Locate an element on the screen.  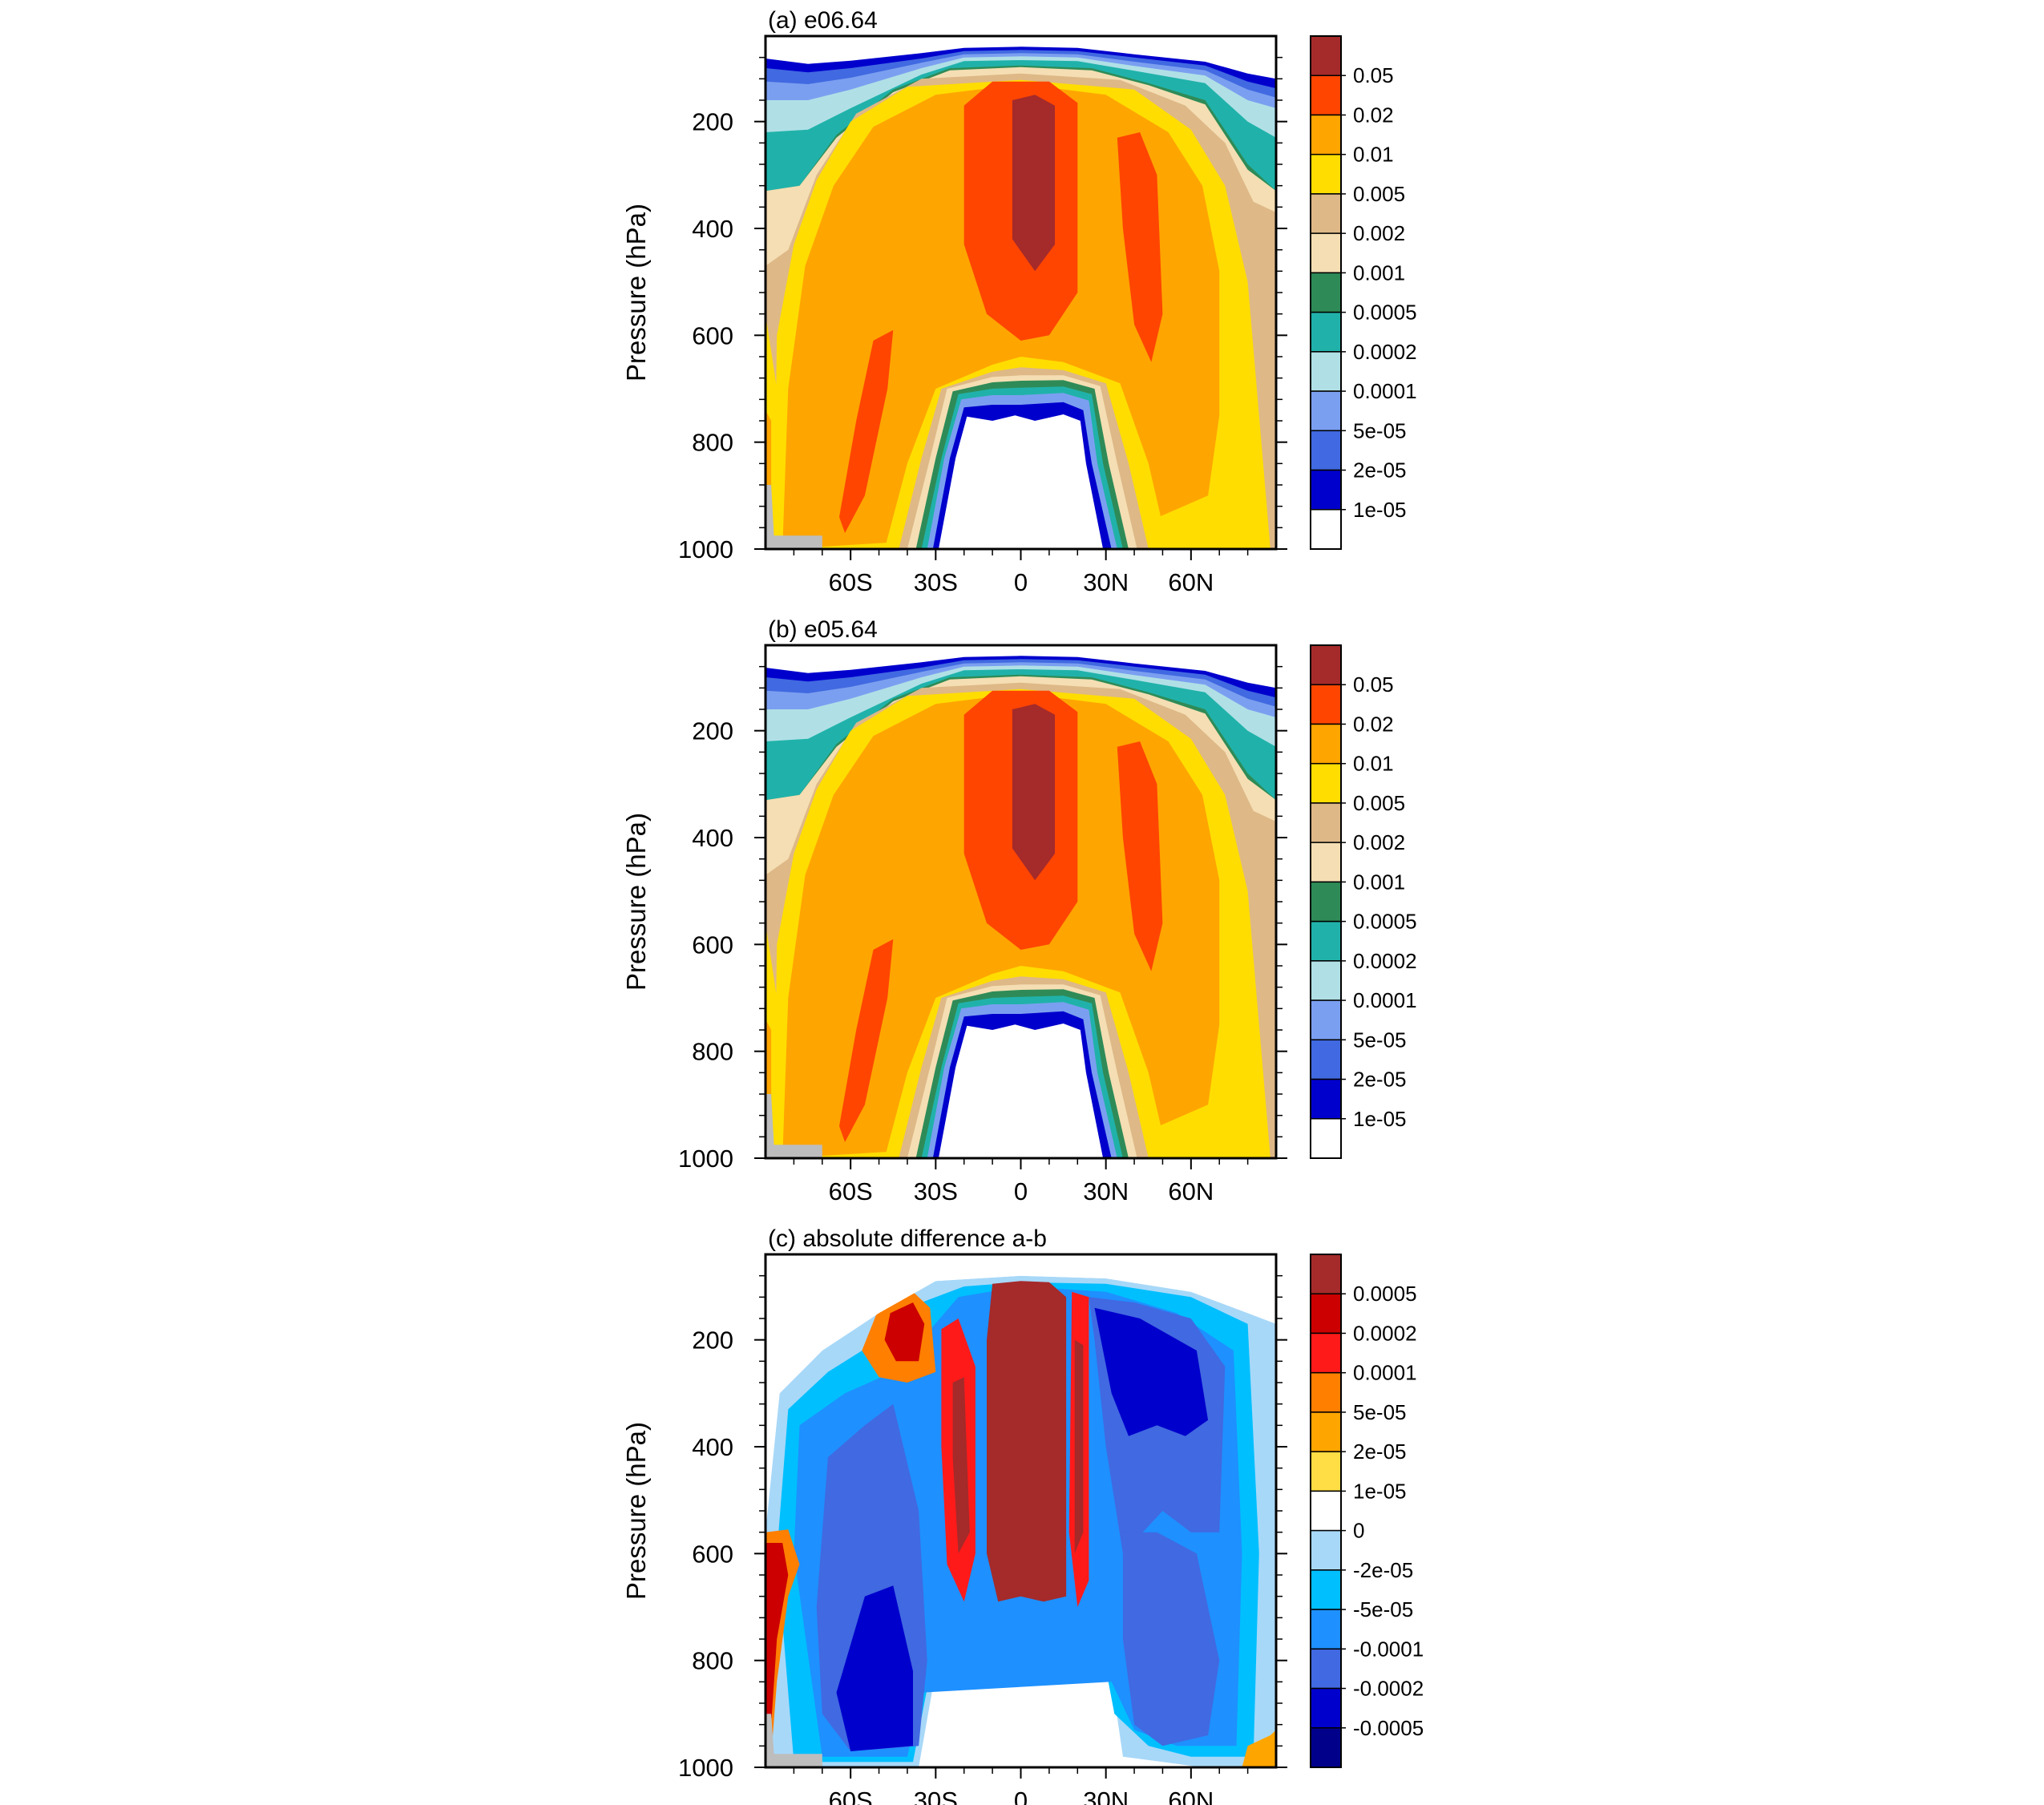
colorbar-label: 0 is located at coordinates (1358, 1531).